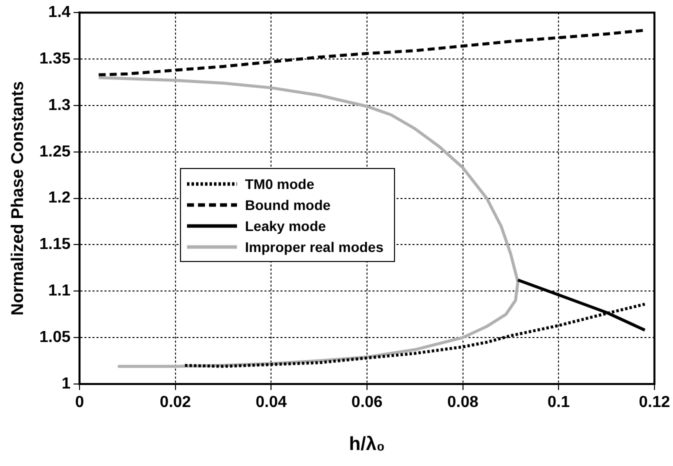 The height and width of the screenshot is (466, 673). What do you see at coordinates (59, 13) in the screenshot?
I see `y-tick-label: 1.4` at bounding box center [59, 13].